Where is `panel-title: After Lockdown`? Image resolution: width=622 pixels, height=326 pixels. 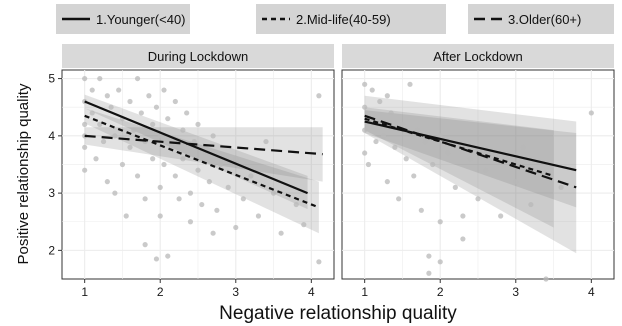
panel-title: After Lockdown is located at coordinates (478, 56).